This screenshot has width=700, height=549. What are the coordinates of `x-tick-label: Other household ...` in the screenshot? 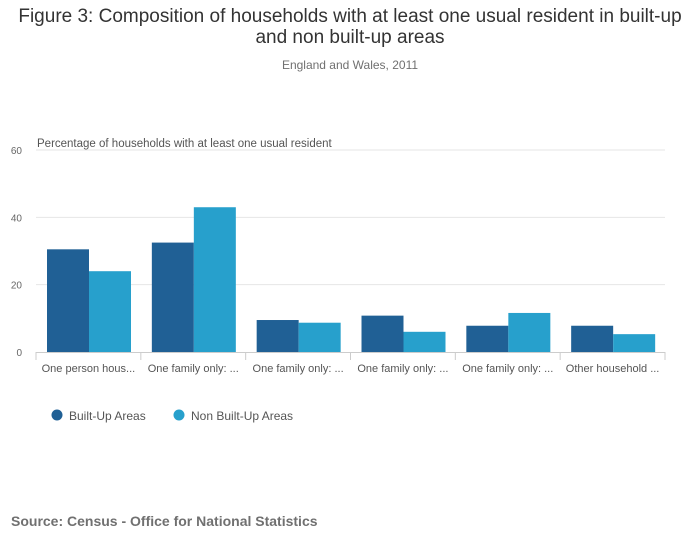 It's located at (613, 369).